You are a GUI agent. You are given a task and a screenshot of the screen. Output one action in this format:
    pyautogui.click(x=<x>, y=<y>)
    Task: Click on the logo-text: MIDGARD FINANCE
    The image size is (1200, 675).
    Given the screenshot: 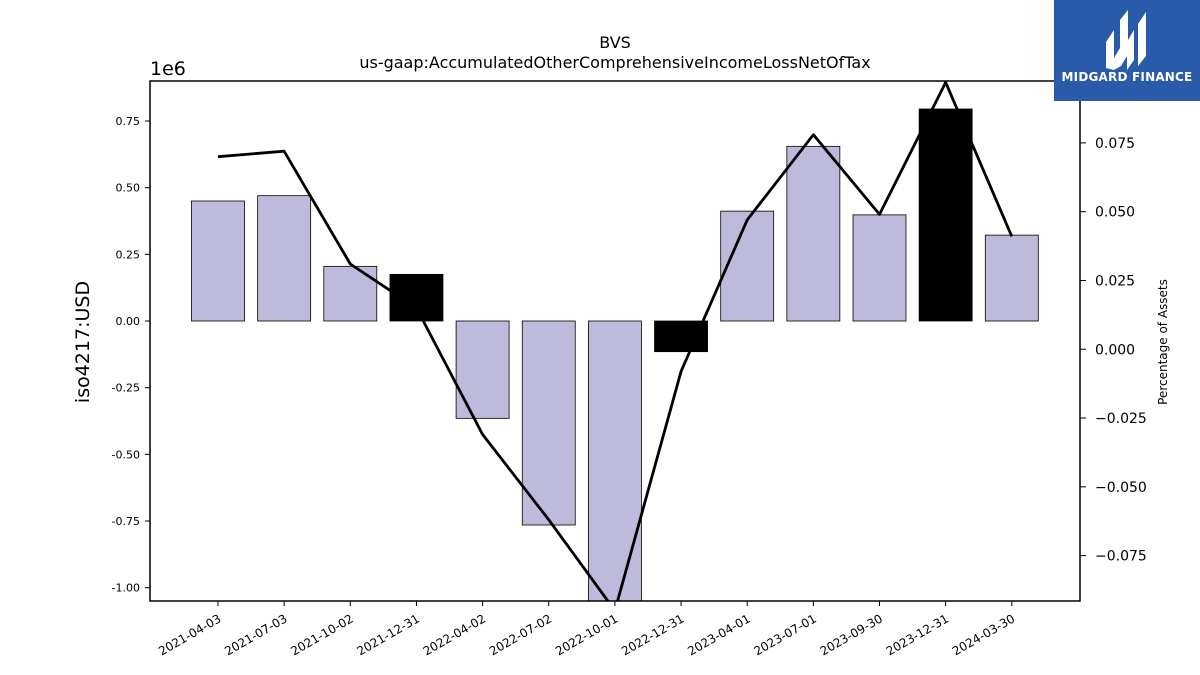 What is the action you would take?
    pyautogui.click(x=1127, y=77)
    